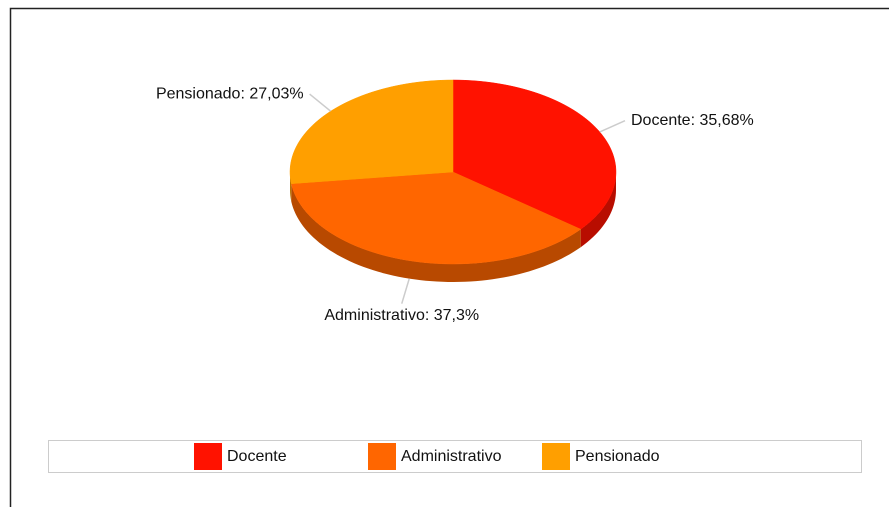 This screenshot has width=889, height=507. What do you see at coordinates (692, 120) in the screenshot?
I see `data-label: Docente: 35,68%` at bounding box center [692, 120].